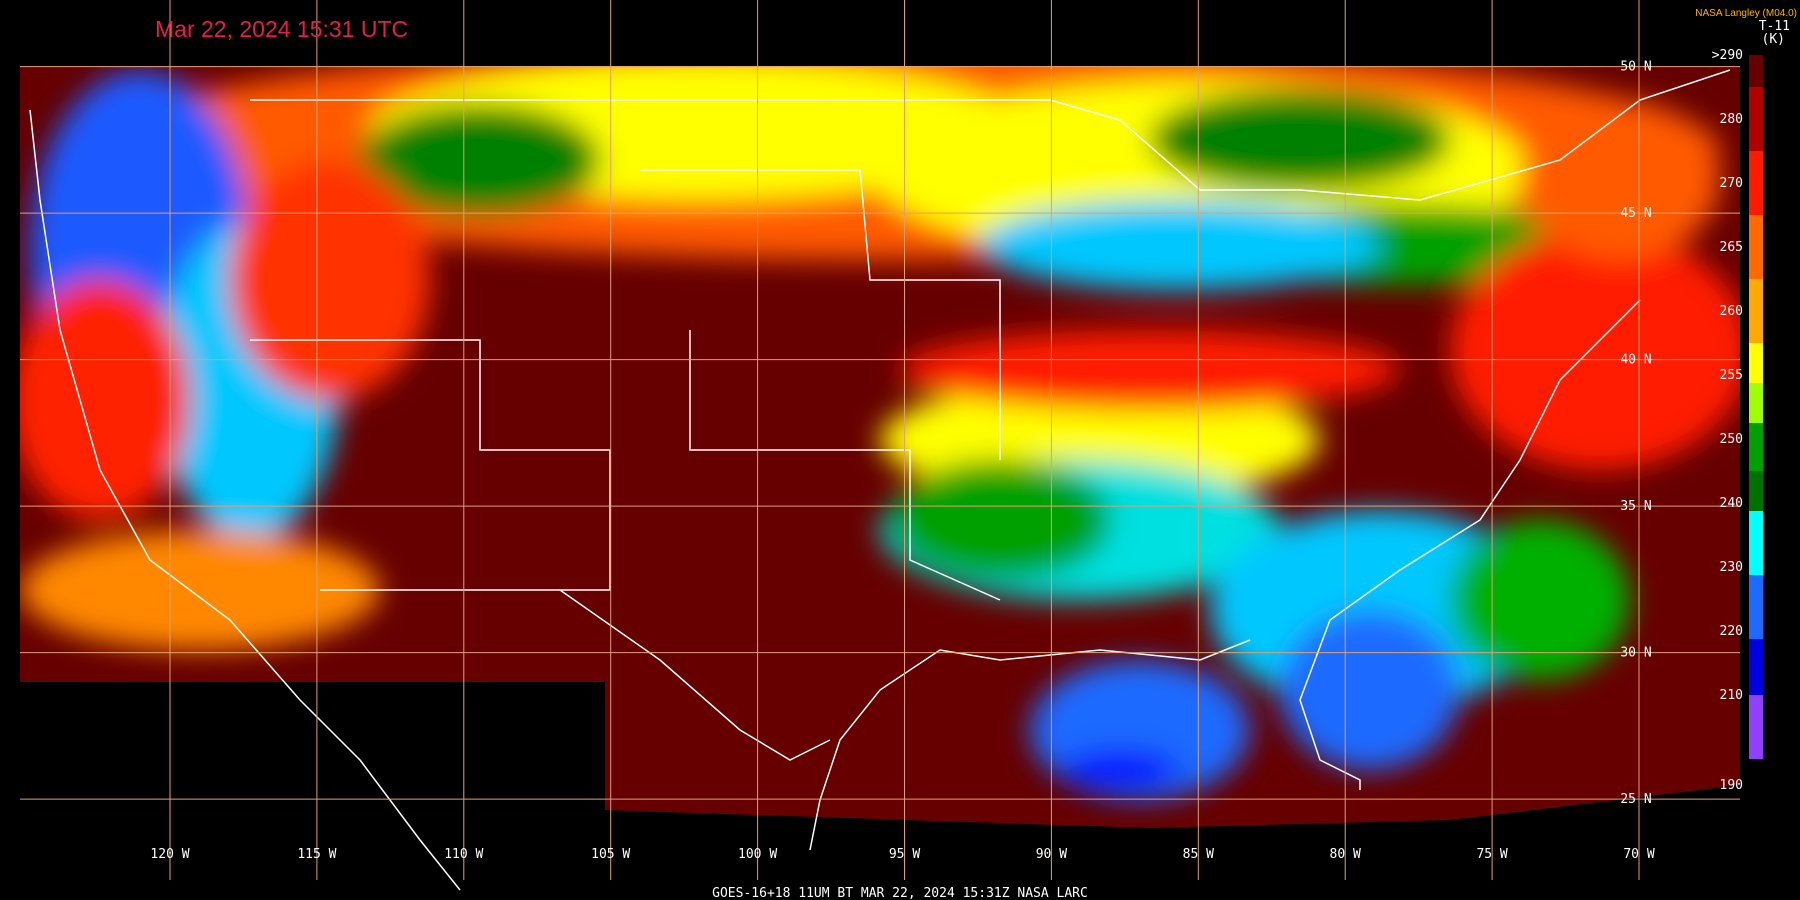 Image resolution: width=1800 pixels, height=900 pixels. Describe the element at coordinates (1746, 13) in the screenshot. I see `credit: NASA Langley (M04.0)` at that location.